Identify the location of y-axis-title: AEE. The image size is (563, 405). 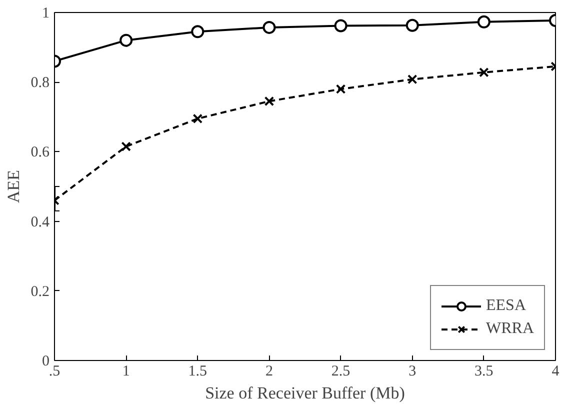
(13, 187).